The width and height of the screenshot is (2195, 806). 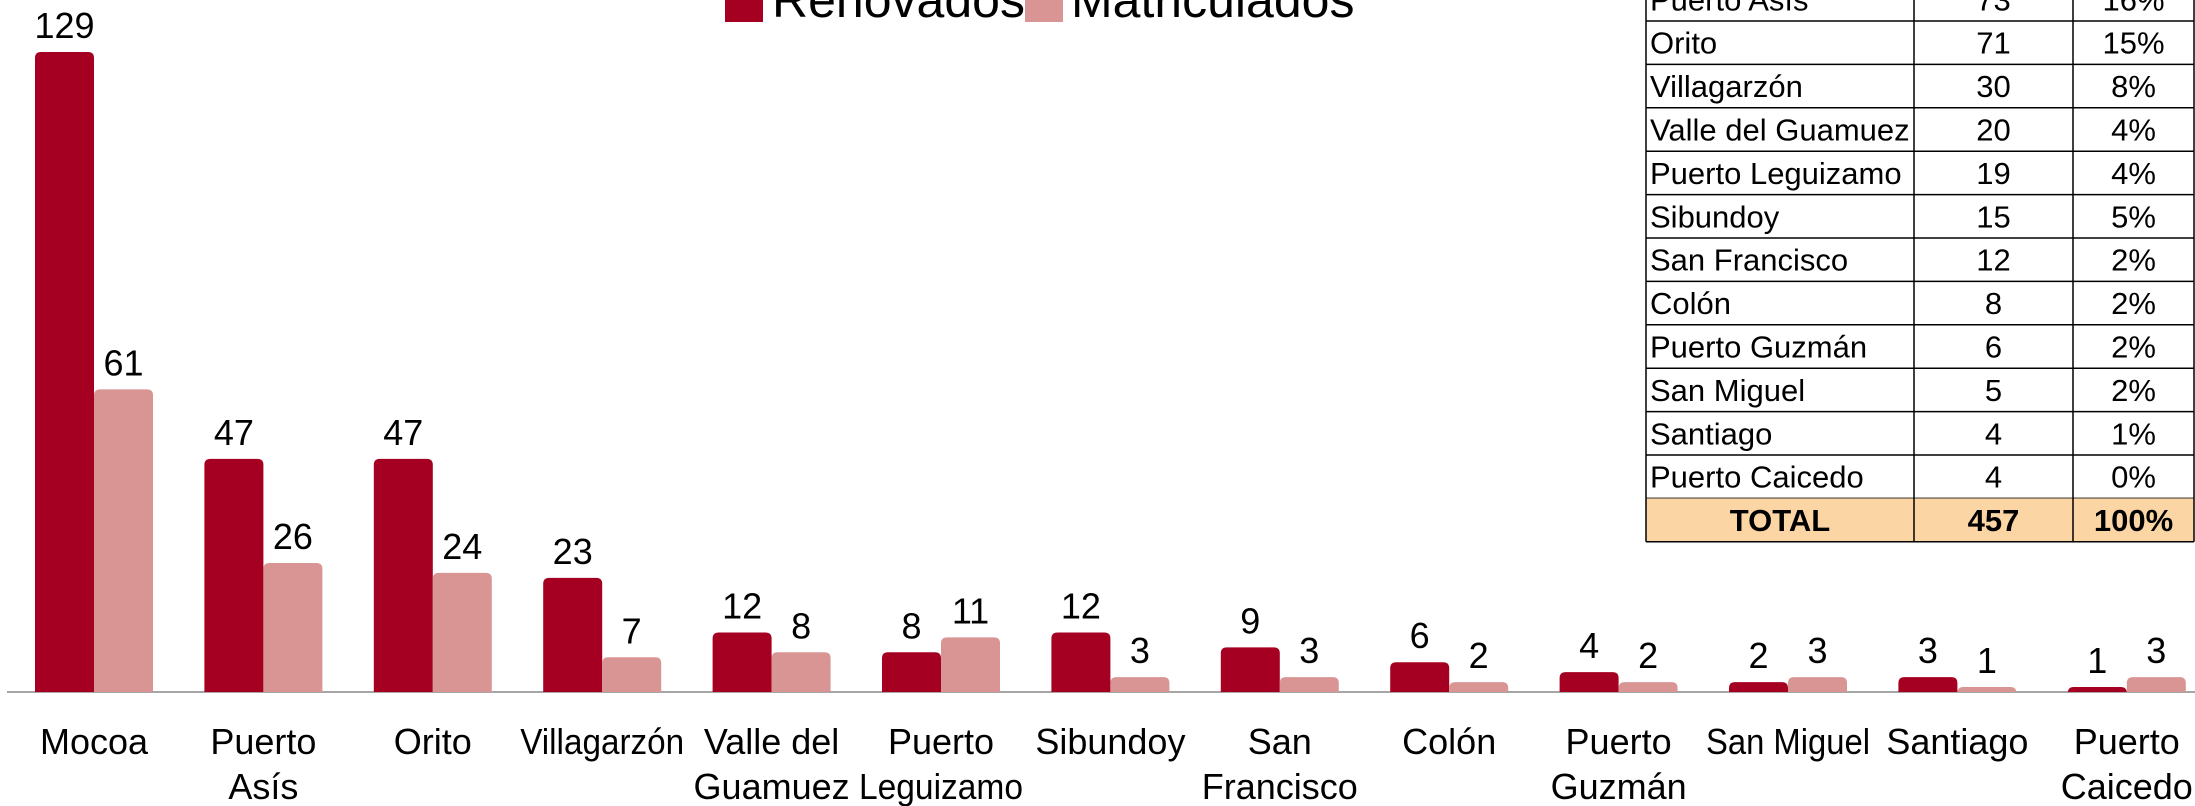 What do you see at coordinates (1993, 43) in the screenshot?
I see `table-cell: 71` at bounding box center [1993, 43].